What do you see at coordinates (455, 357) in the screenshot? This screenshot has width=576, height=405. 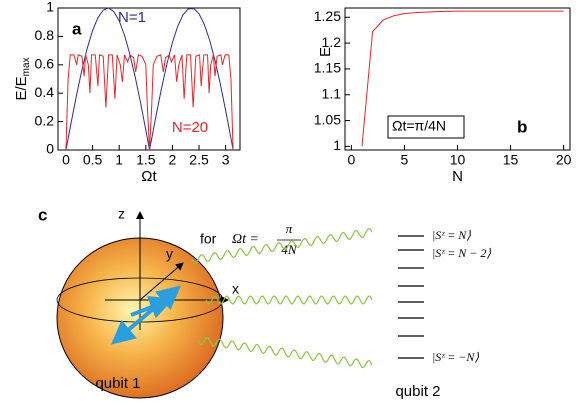 I see `state-label: |Sᶻ = −N⟩` at bounding box center [455, 357].